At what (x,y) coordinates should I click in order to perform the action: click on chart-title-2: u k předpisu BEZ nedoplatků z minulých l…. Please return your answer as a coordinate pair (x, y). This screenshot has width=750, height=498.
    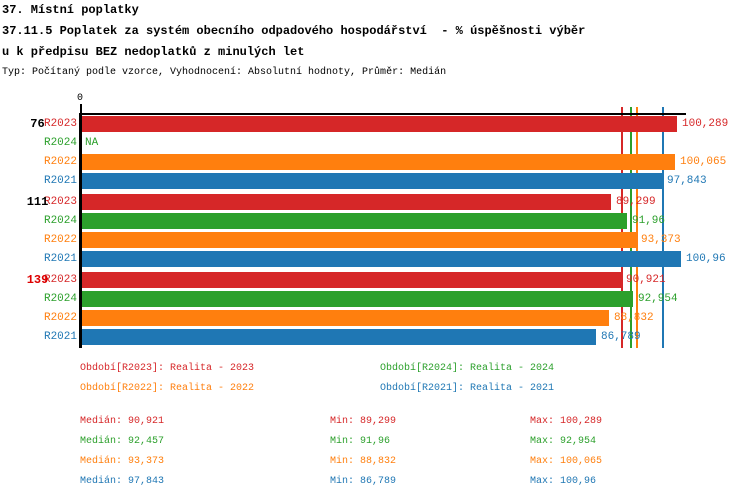
    Looking at the image, I should click on (153, 52).